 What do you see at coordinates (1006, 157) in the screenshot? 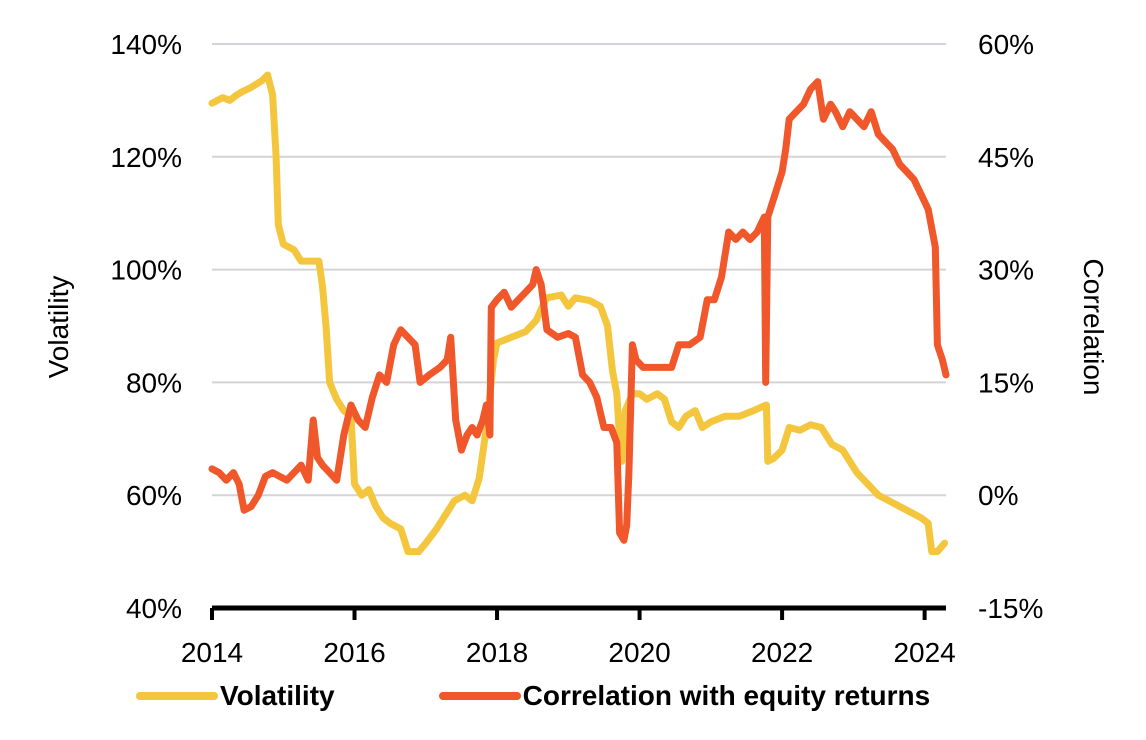
I see `y-right-tick-label: 45%` at bounding box center [1006, 157].